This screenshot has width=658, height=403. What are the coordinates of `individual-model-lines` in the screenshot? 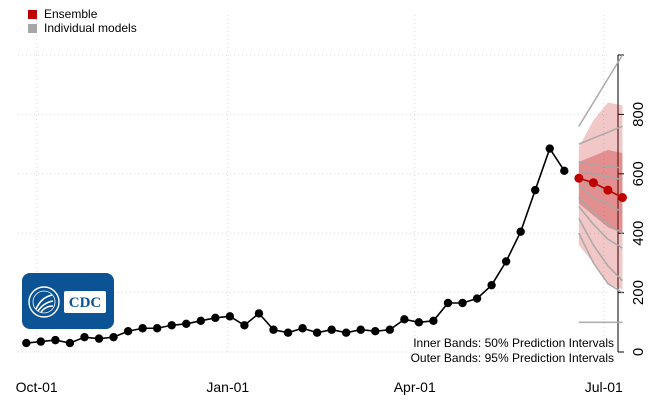 It's located at (601, 189).